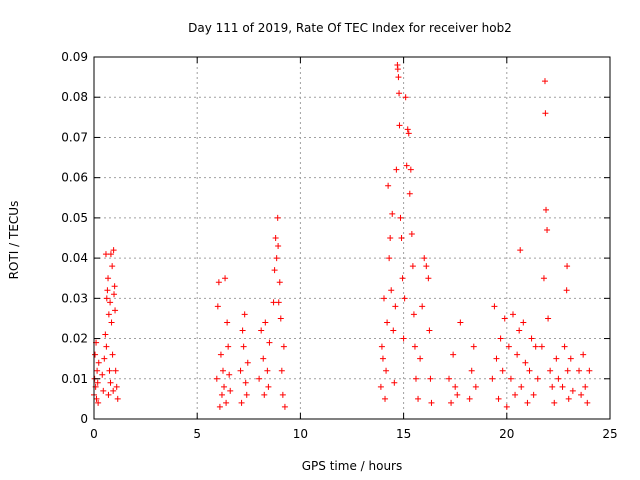  I want to click on y-tick-label: 0, so click(84, 419).